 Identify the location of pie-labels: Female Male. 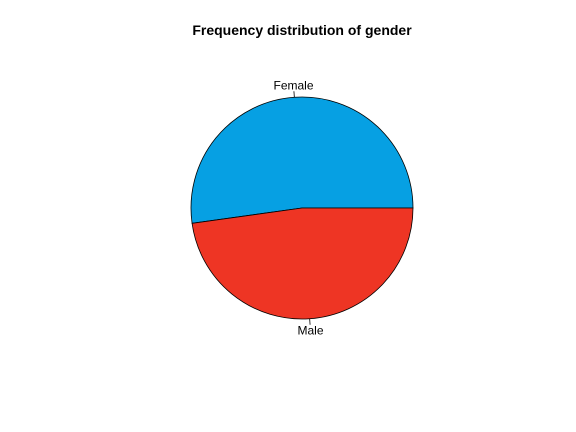
(298, 207).